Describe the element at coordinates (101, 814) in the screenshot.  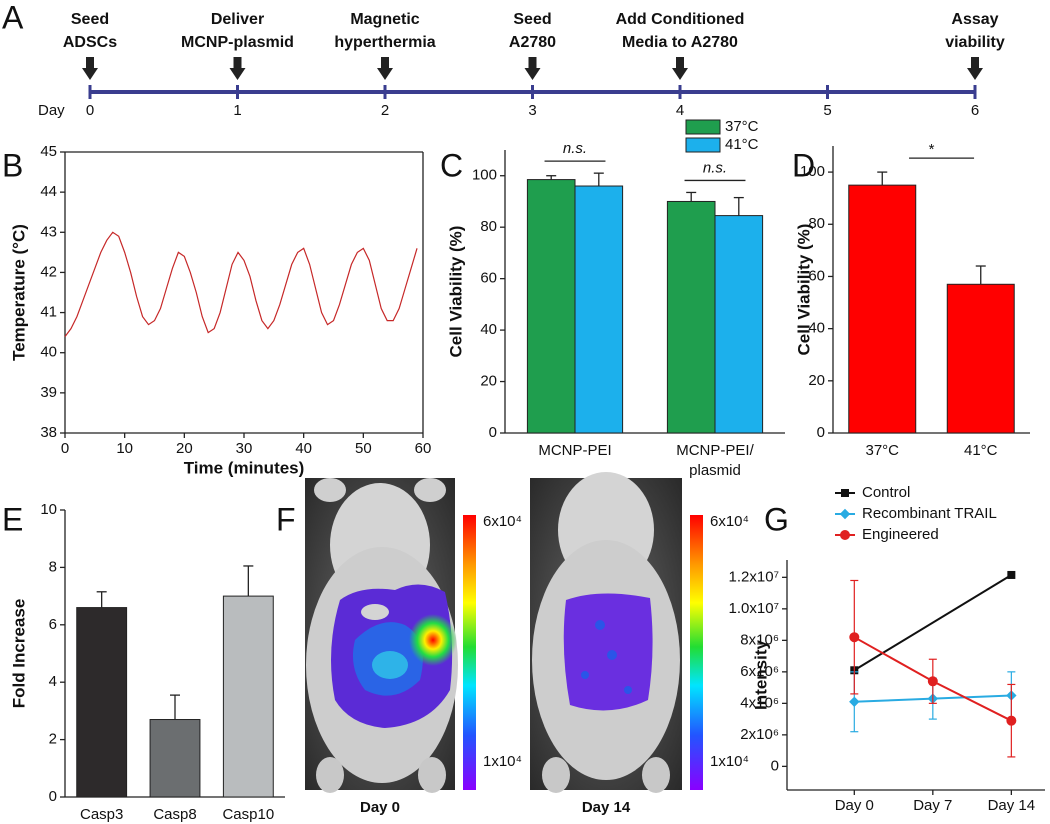
I see `x-tick-label: Casp3` at that location.